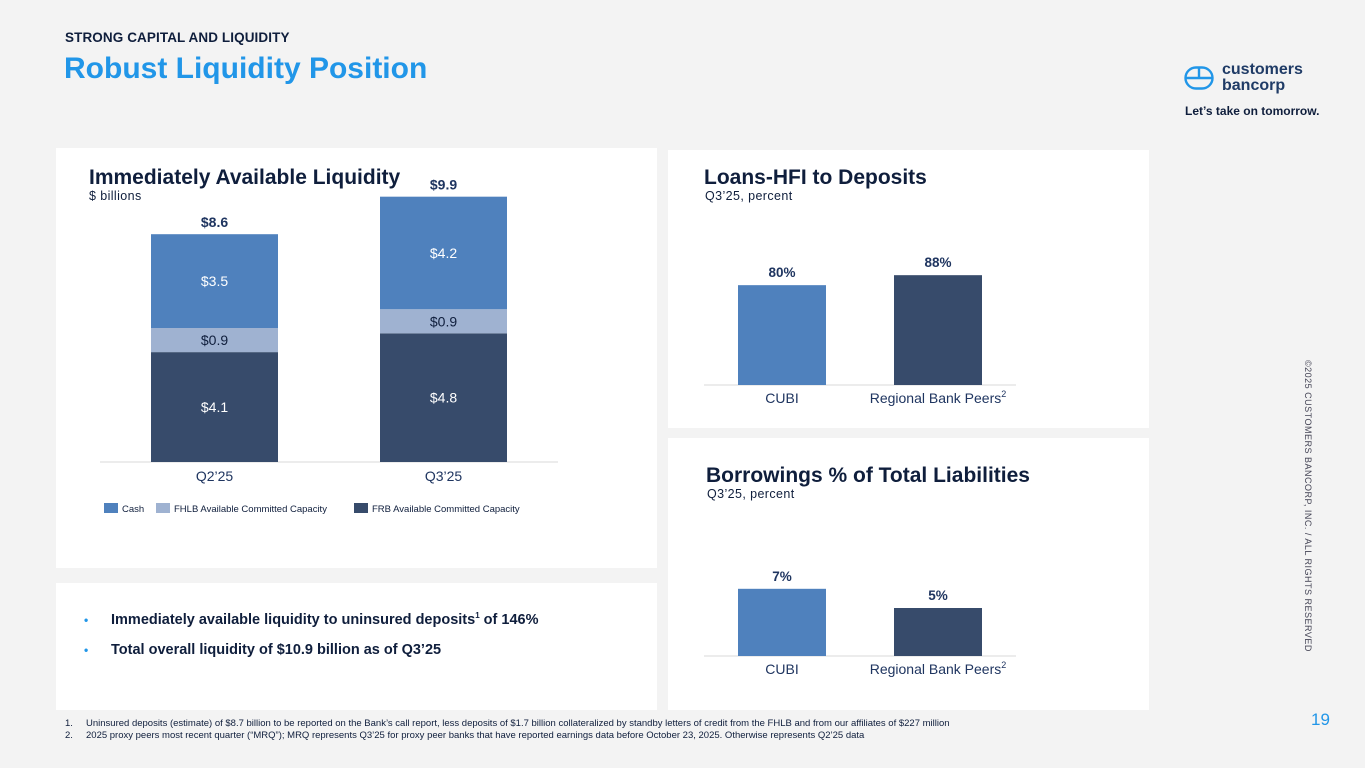 Image resolution: width=1365 pixels, height=768 pixels. What do you see at coordinates (443, 185) in the screenshot?
I see `bar-total-label: $9.9` at bounding box center [443, 185].